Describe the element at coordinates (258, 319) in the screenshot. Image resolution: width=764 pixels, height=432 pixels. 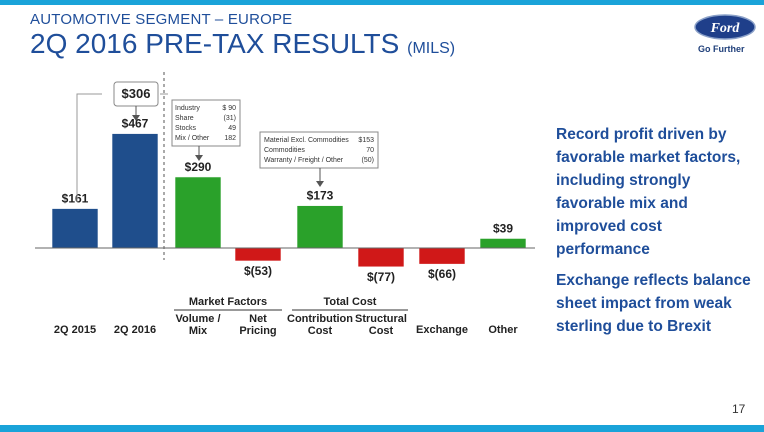
I see `tick-label-net-pricing: Net` at that location.